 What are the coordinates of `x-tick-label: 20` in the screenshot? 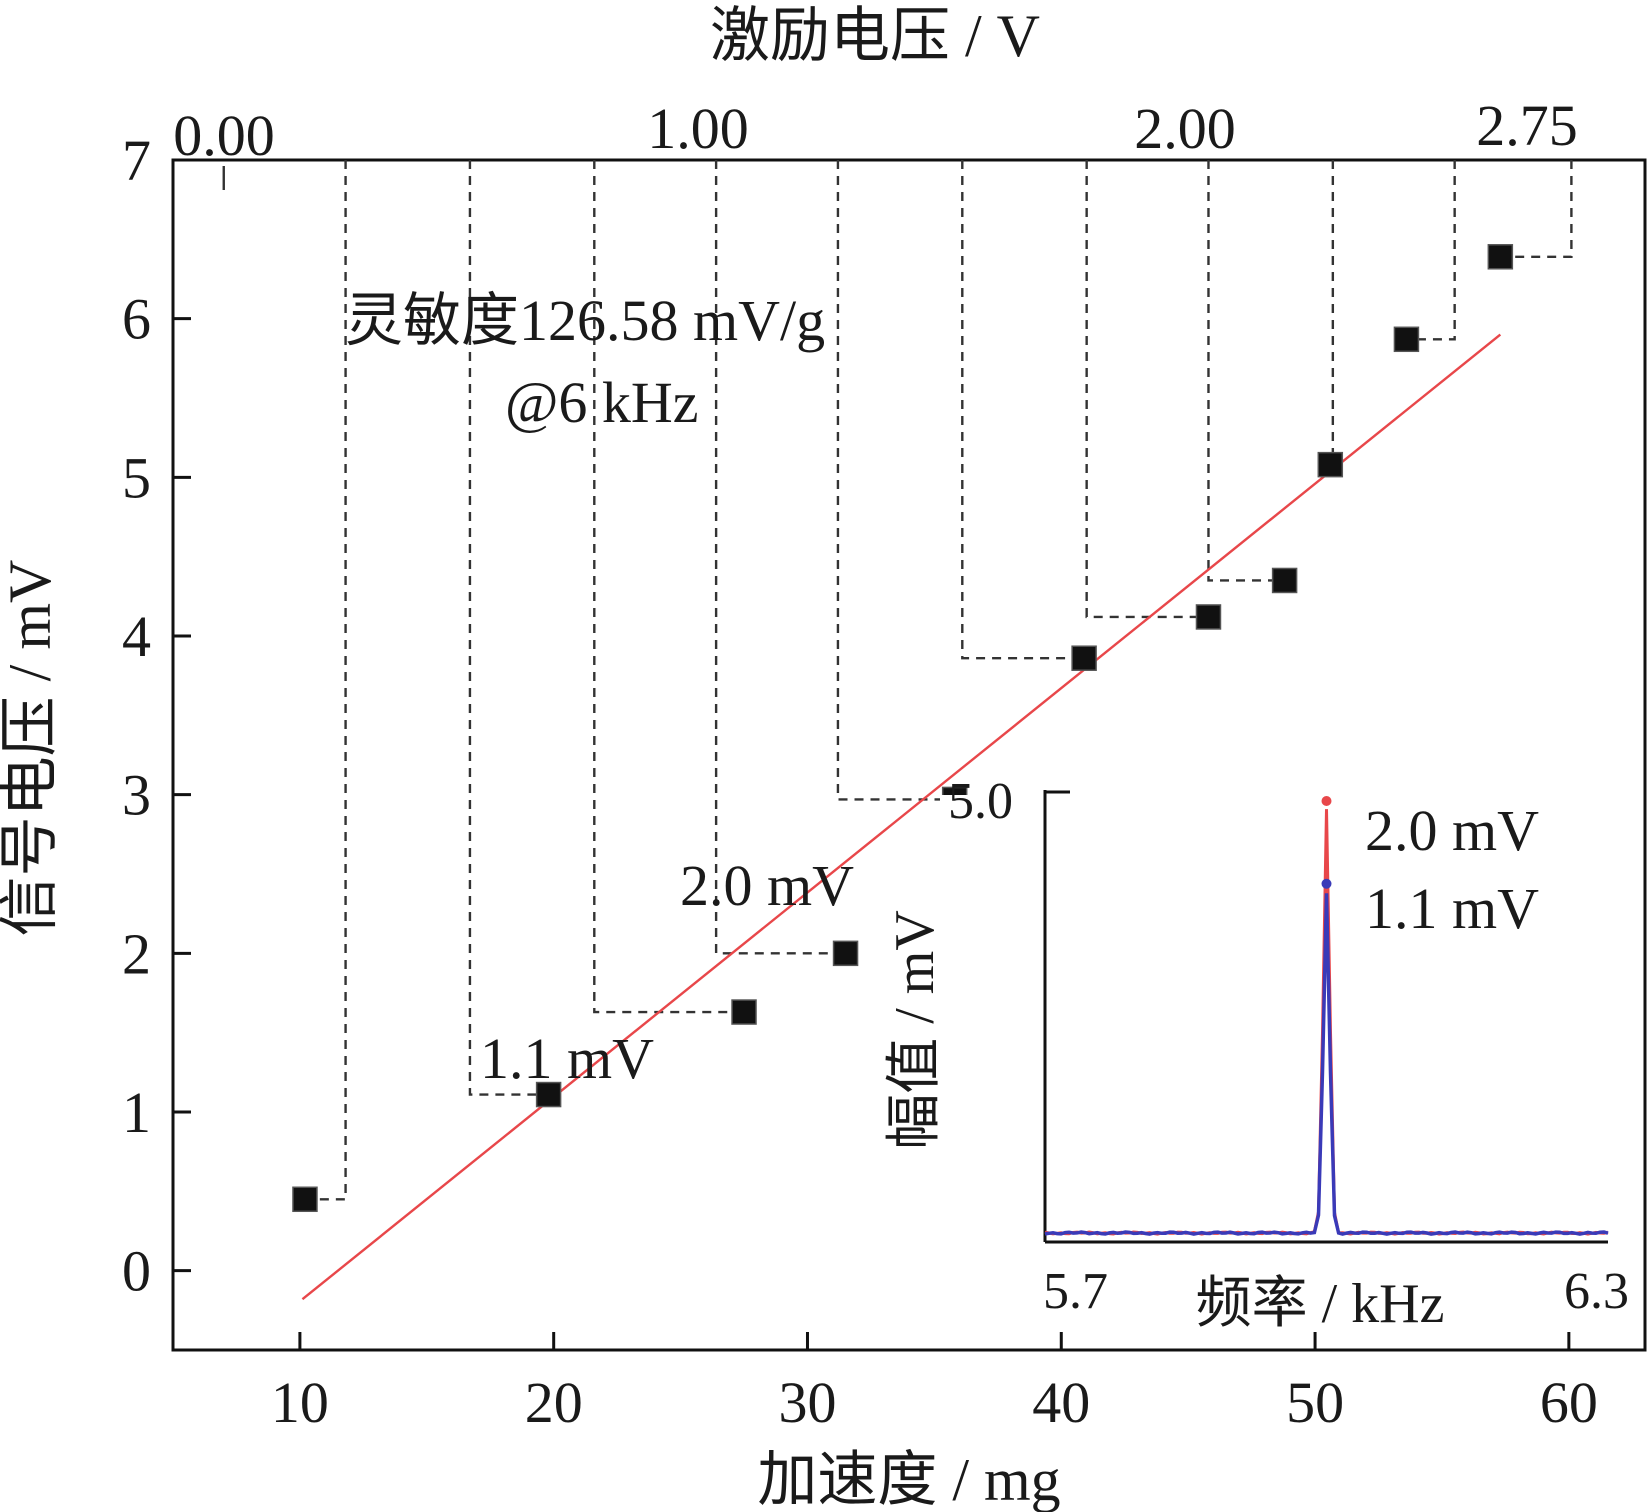 It's located at (554, 1402).